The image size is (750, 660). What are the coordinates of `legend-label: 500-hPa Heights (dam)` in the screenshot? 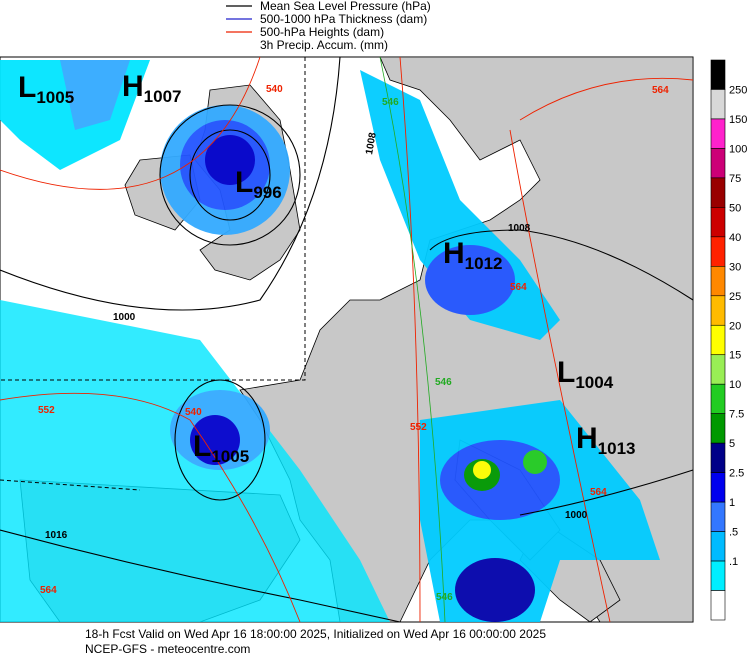 It's located at (322, 32).